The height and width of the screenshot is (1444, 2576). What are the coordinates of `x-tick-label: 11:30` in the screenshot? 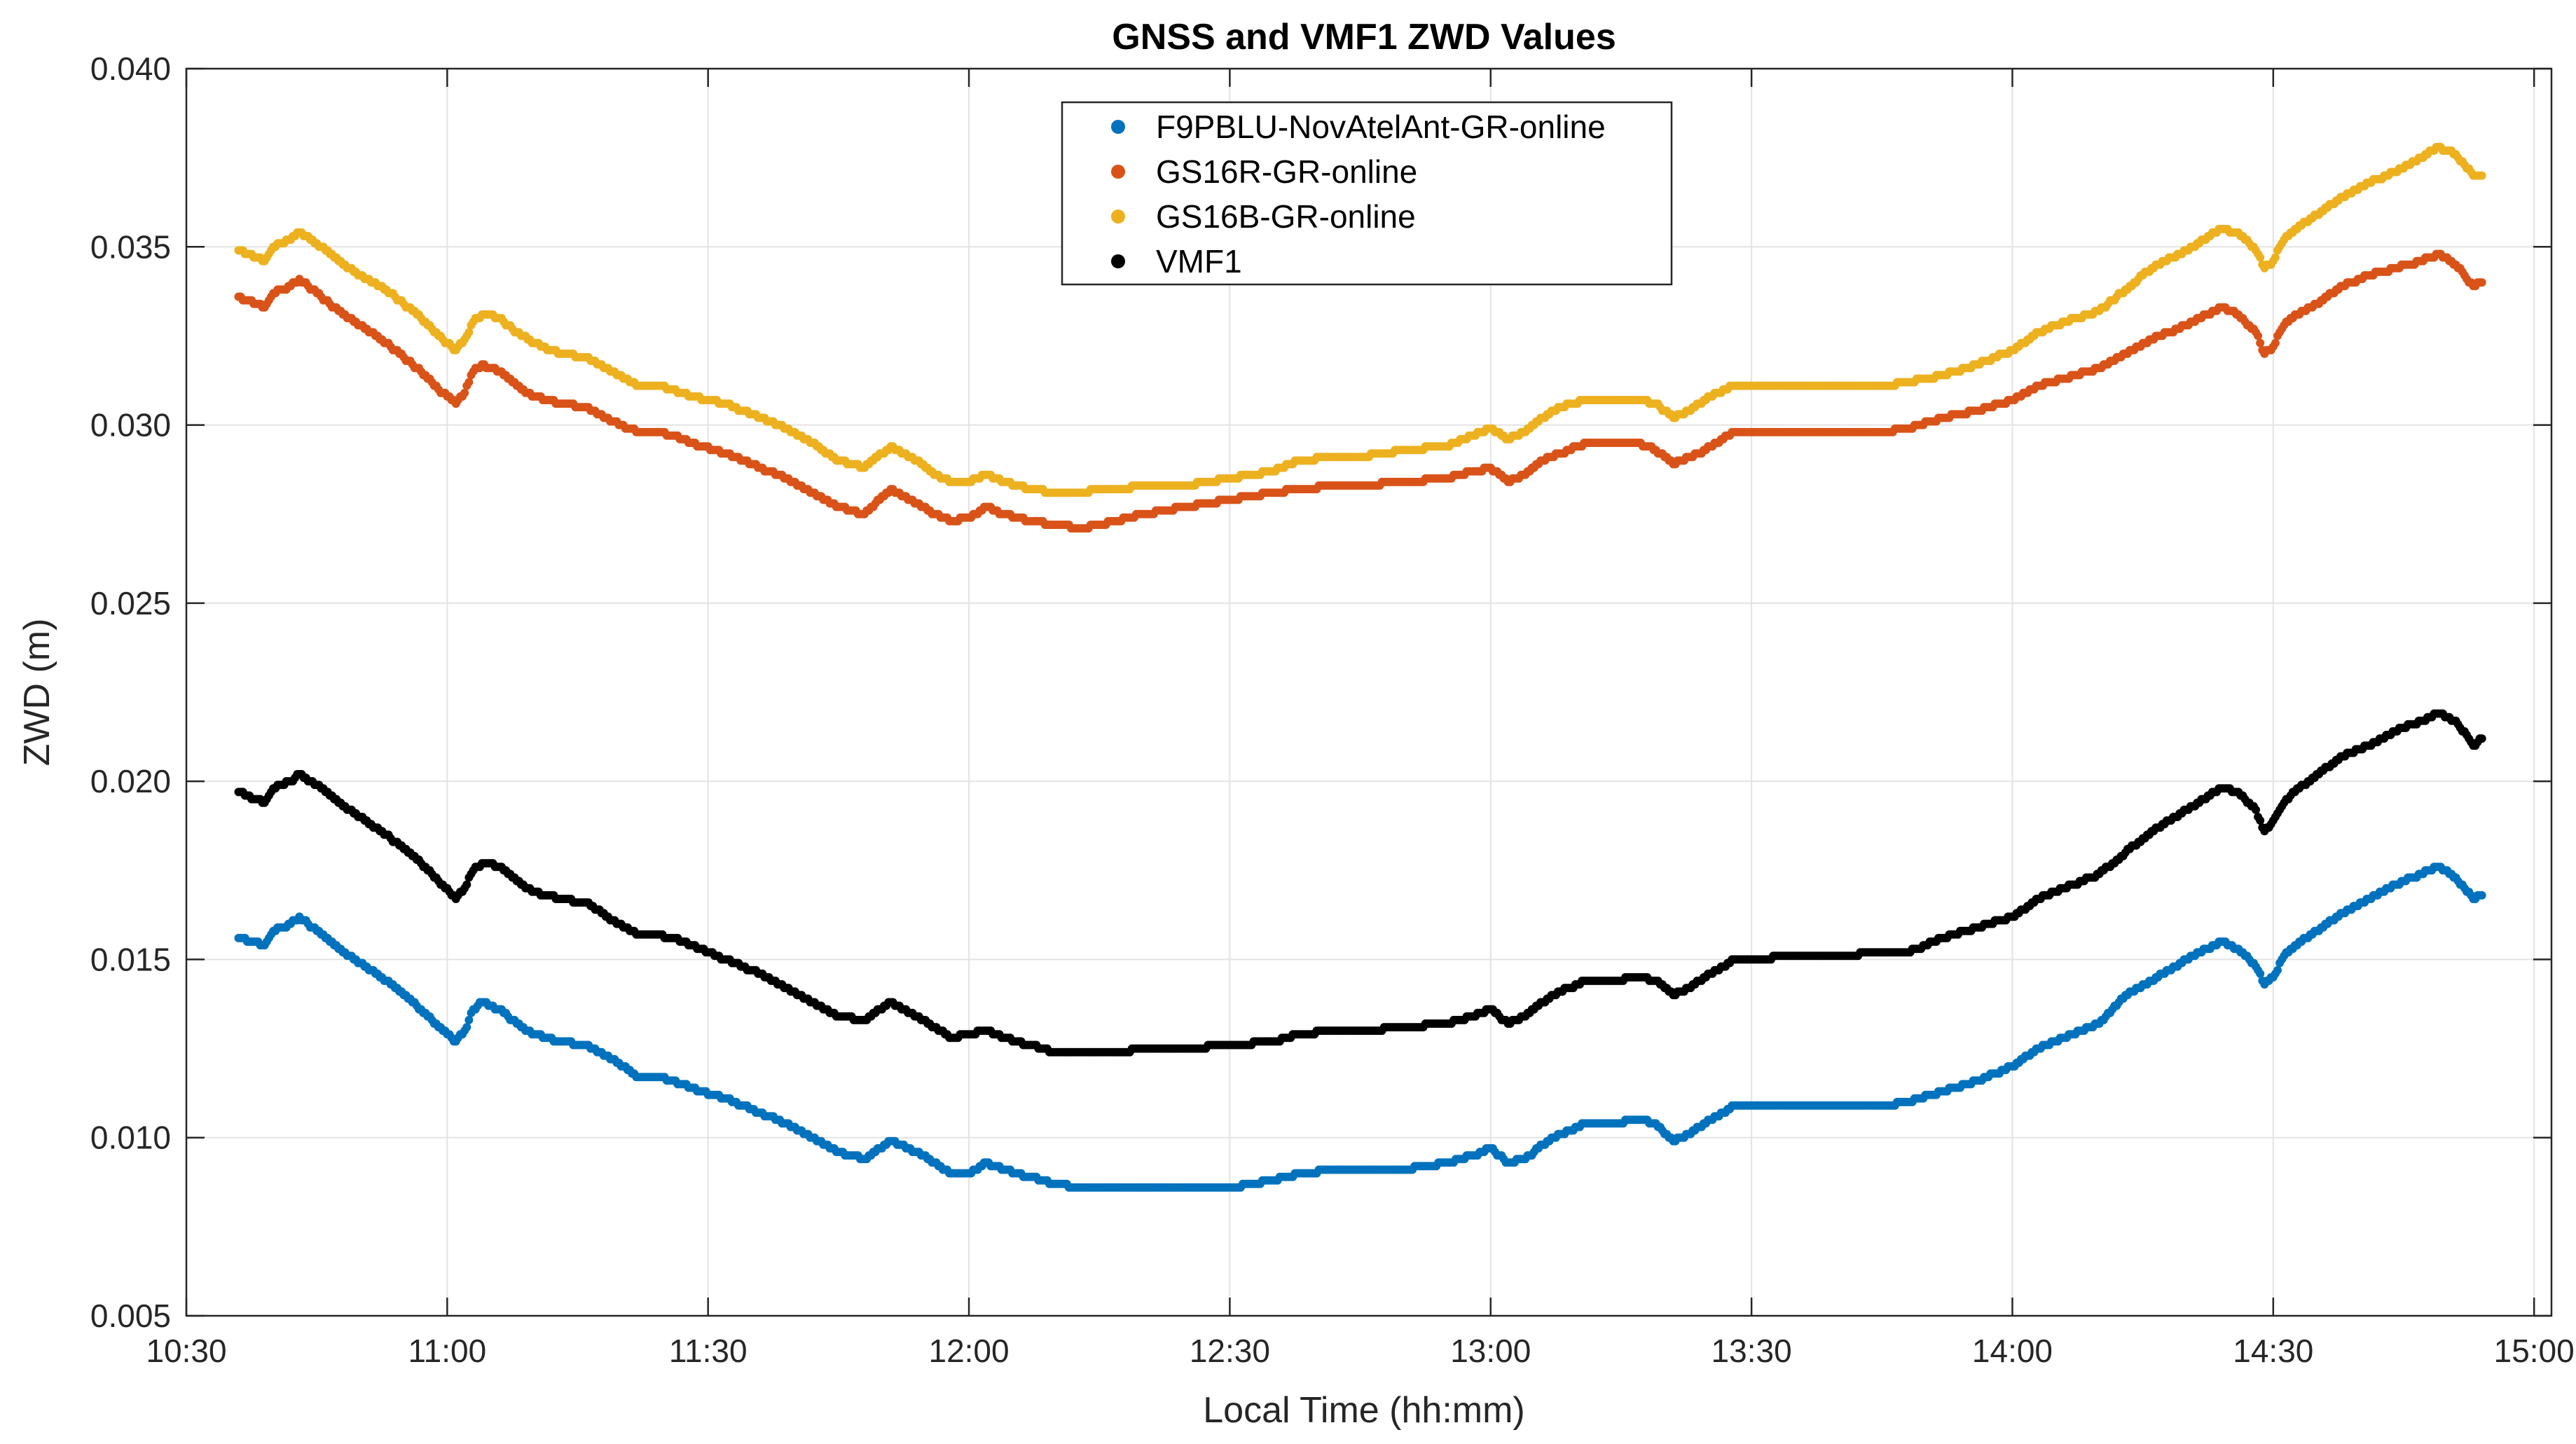 It's located at (708, 1351).